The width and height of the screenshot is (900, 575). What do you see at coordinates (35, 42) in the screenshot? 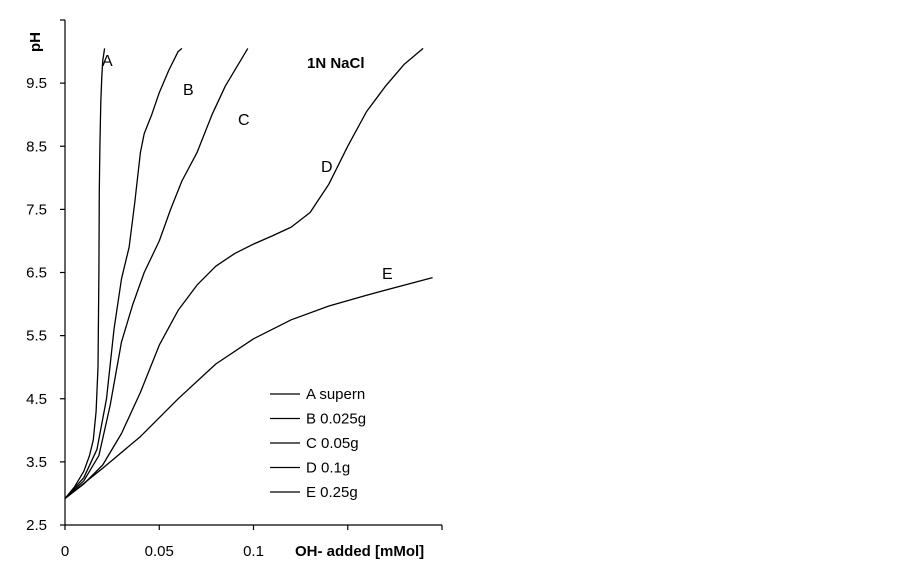
I see `y-axis-title: pH` at bounding box center [35, 42].